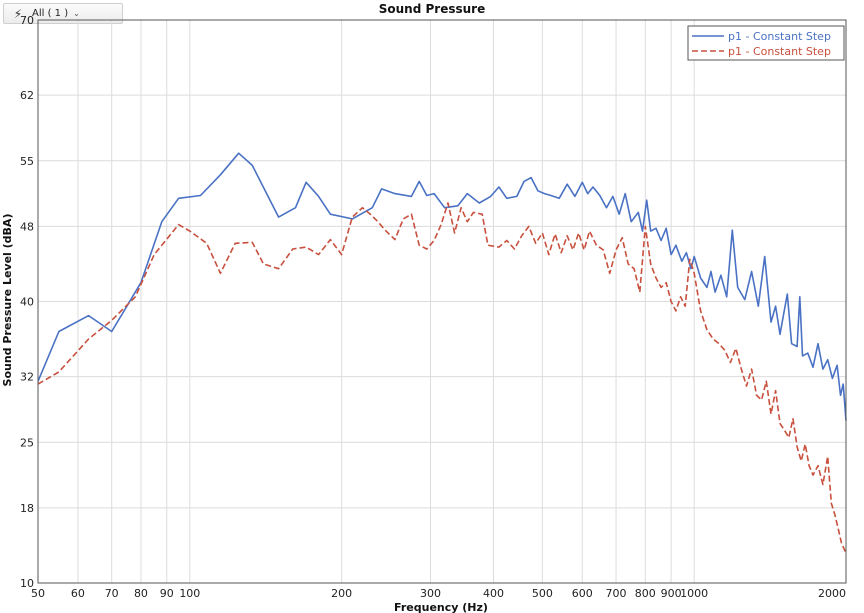 Image resolution: width=864 pixels, height=613 pixels. I want to click on y-tick-label: 32, so click(27, 377).